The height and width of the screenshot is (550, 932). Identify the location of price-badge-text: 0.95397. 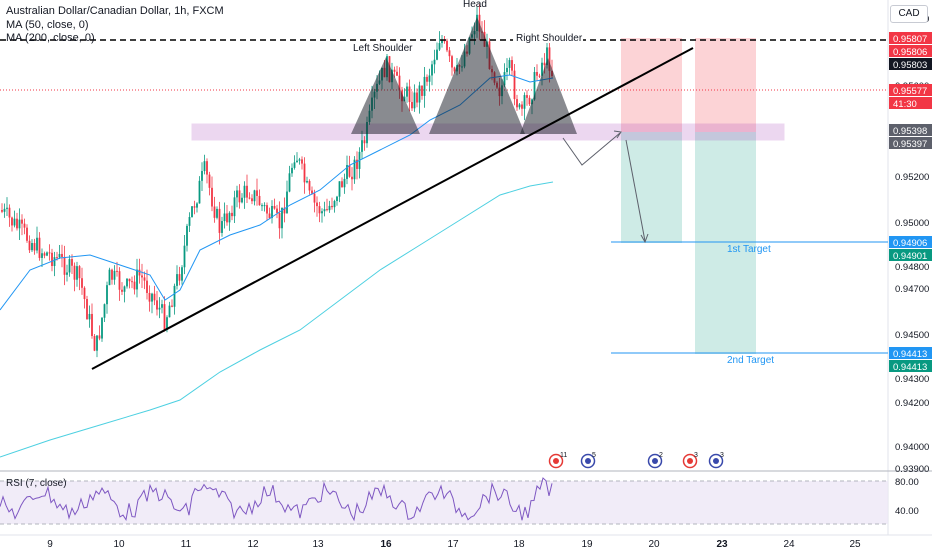
(910, 144).